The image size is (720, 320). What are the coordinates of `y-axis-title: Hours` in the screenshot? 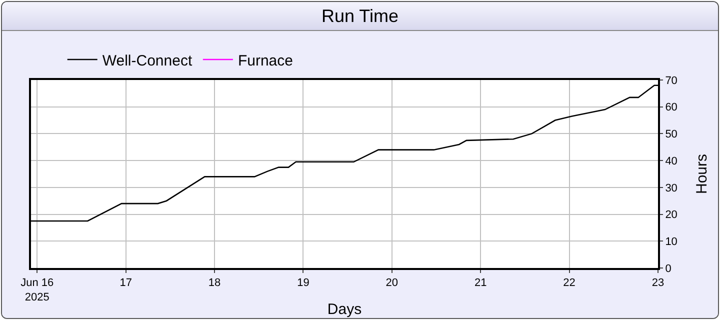 It's located at (702, 174).